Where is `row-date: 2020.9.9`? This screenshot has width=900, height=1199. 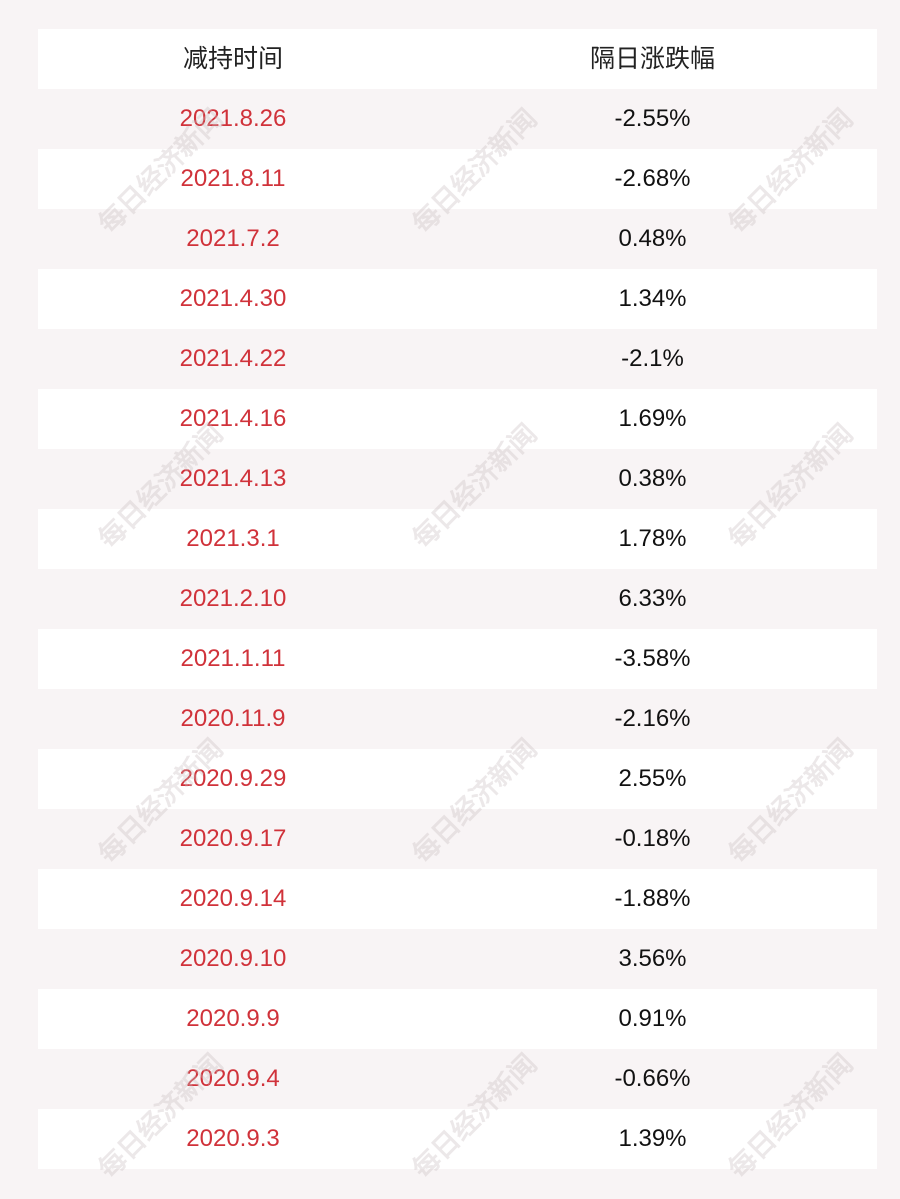 row-date: 2020.9.9 is located at coordinates (233, 1018).